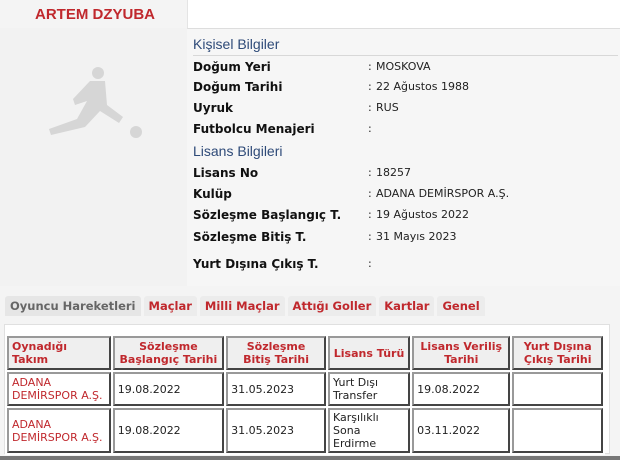 This screenshot has height=460, width=620. I want to click on top-bar, so click(403, 14).